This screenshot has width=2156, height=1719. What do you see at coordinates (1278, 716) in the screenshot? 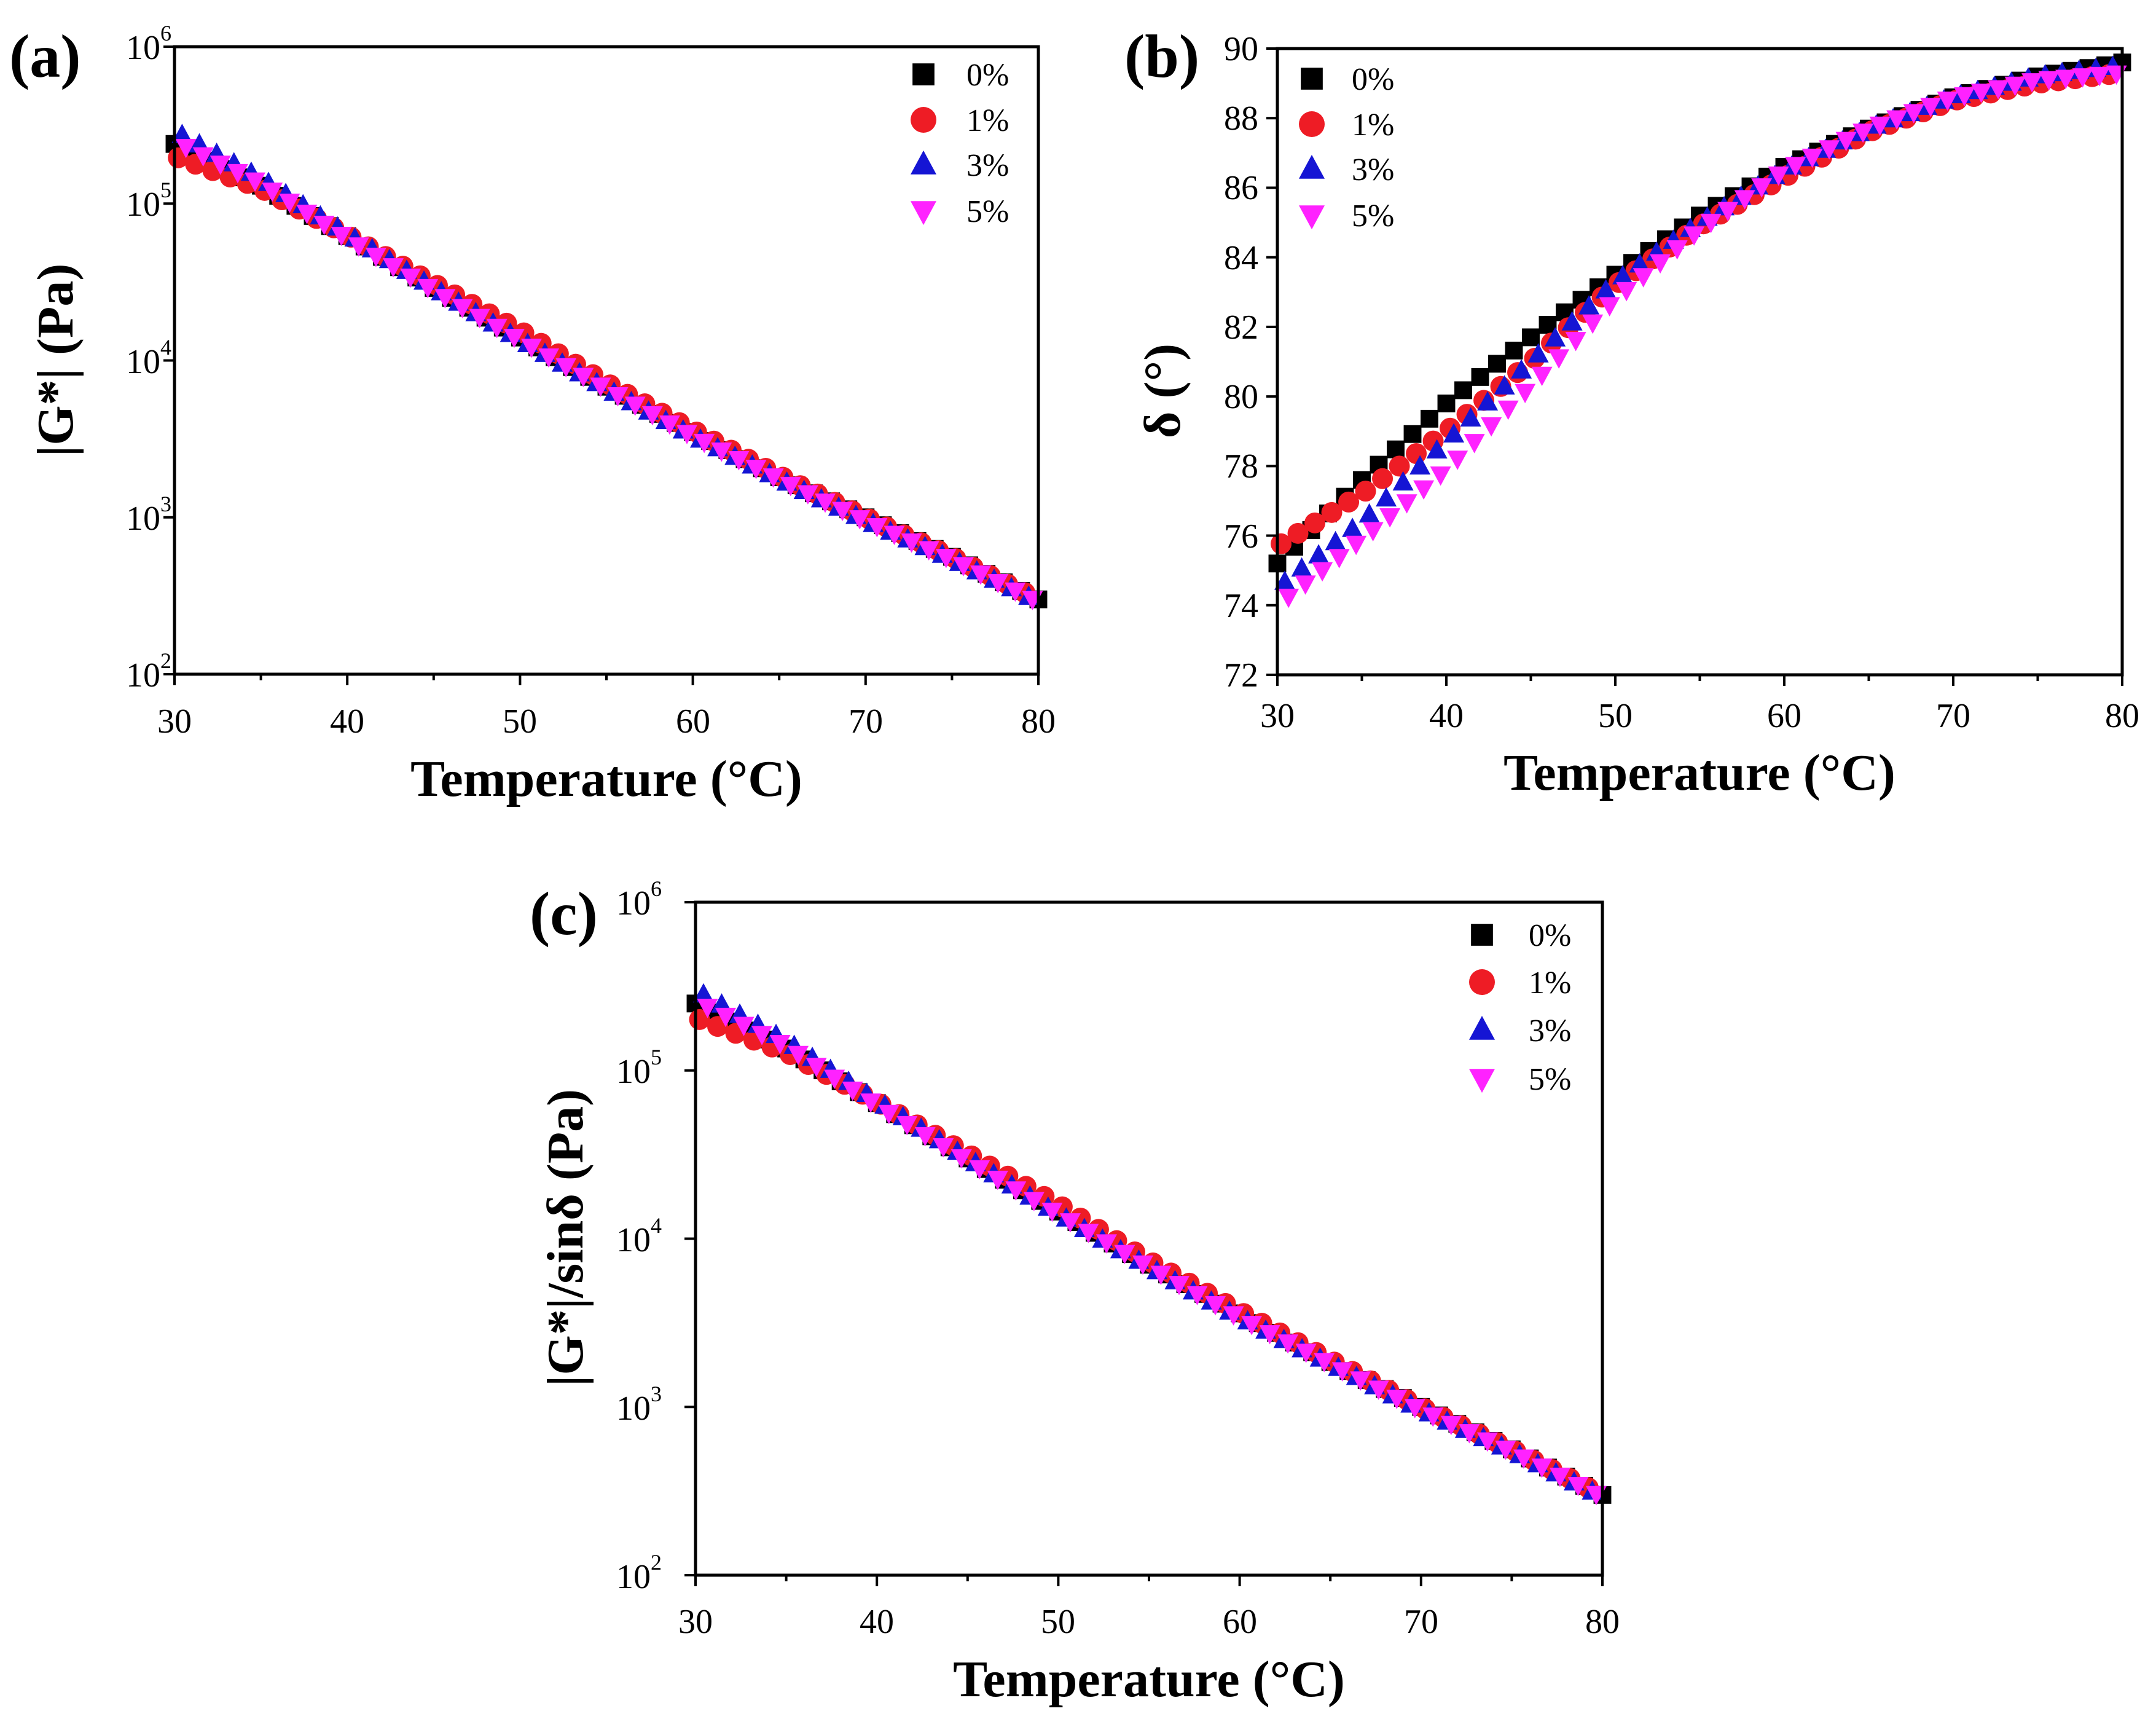
I see `x-tick-label: 30` at bounding box center [1278, 716].